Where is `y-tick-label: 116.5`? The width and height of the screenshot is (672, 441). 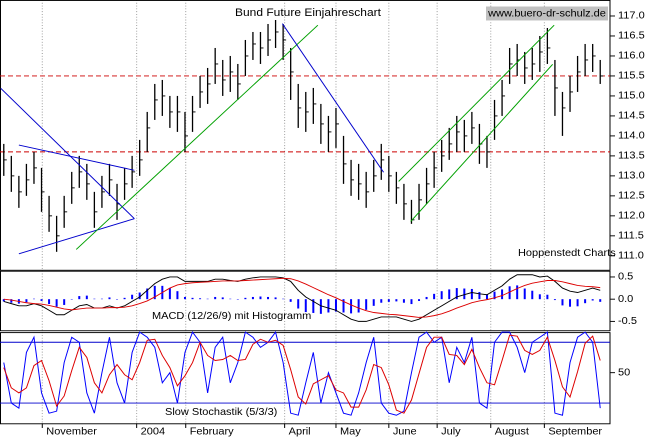 y-tick-label: 116.5 is located at coordinates (631, 36).